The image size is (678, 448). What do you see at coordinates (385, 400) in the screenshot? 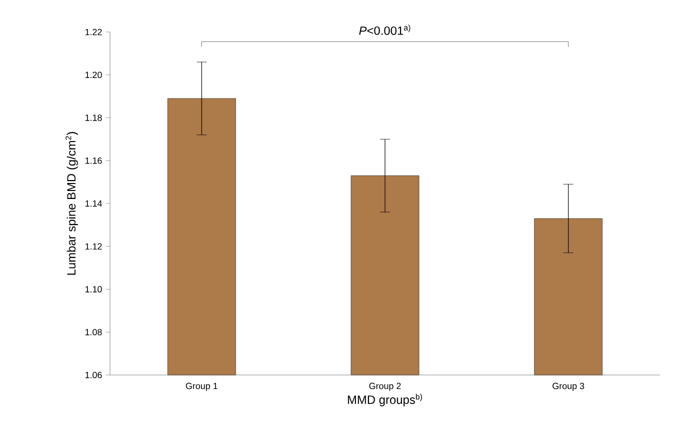
I see `x-axis-title: MMD groups$^{b)}$` at bounding box center [385, 400].